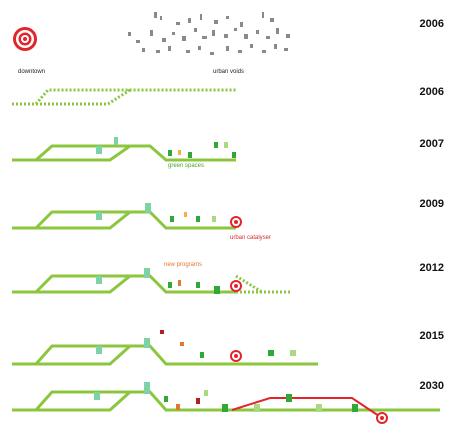 The height and width of the screenshot is (447, 474). What do you see at coordinates (307, 408) in the screenshot?
I see `red-track-2030` at bounding box center [307, 408].